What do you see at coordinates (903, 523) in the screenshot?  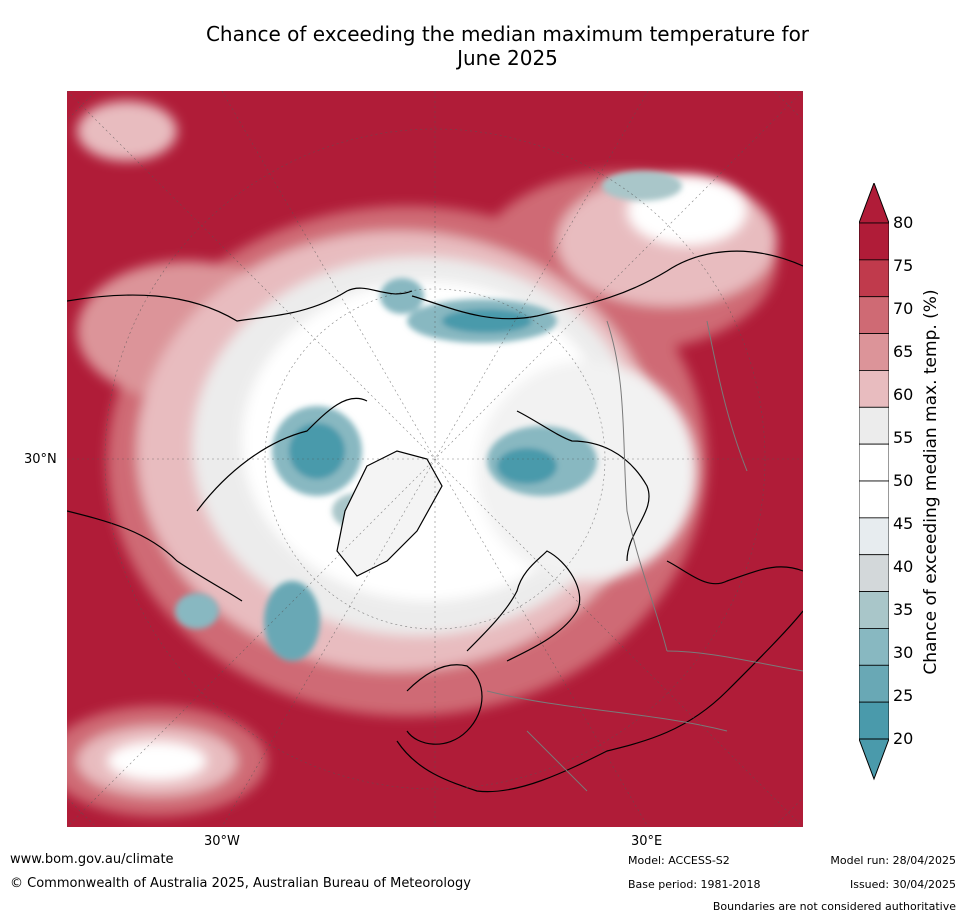 I see `colorbar-tick-label: 45` at bounding box center [903, 523].